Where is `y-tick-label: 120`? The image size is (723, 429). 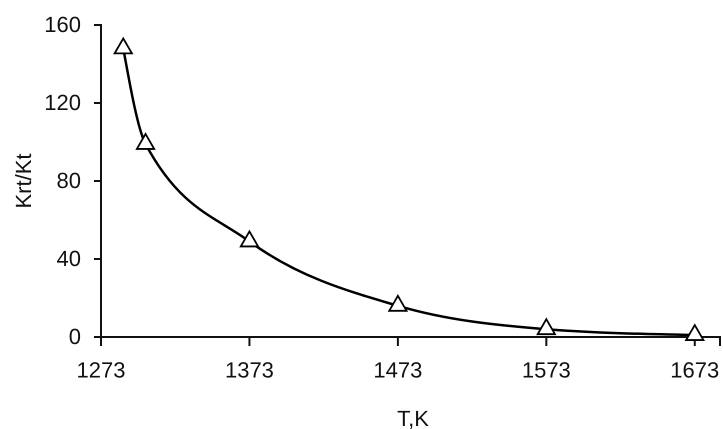
y-tick-label: 120 is located at coordinates (62, 103).